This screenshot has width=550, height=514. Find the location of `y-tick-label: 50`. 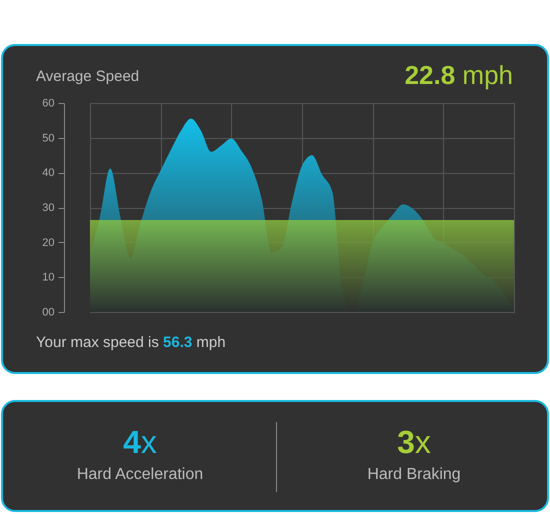

y-tick-label: 50 is located at coordinates (48, 138).